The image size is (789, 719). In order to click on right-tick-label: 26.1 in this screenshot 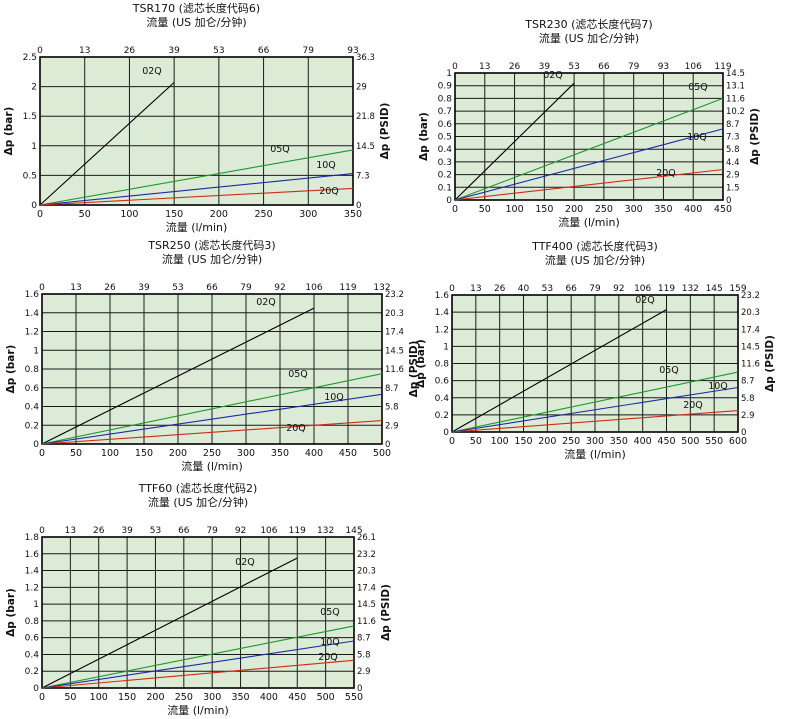, I will do `click(366, 538)`.